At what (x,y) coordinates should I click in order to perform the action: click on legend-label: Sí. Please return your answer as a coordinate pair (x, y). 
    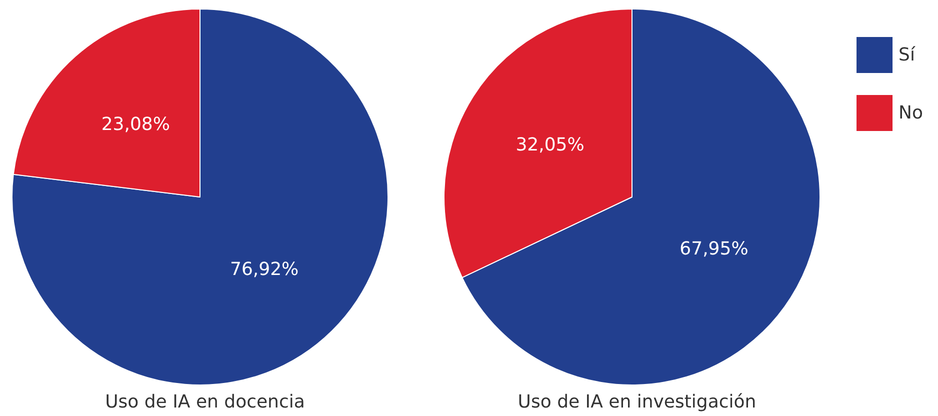
    Looking at the image, I should click on (907, 55).